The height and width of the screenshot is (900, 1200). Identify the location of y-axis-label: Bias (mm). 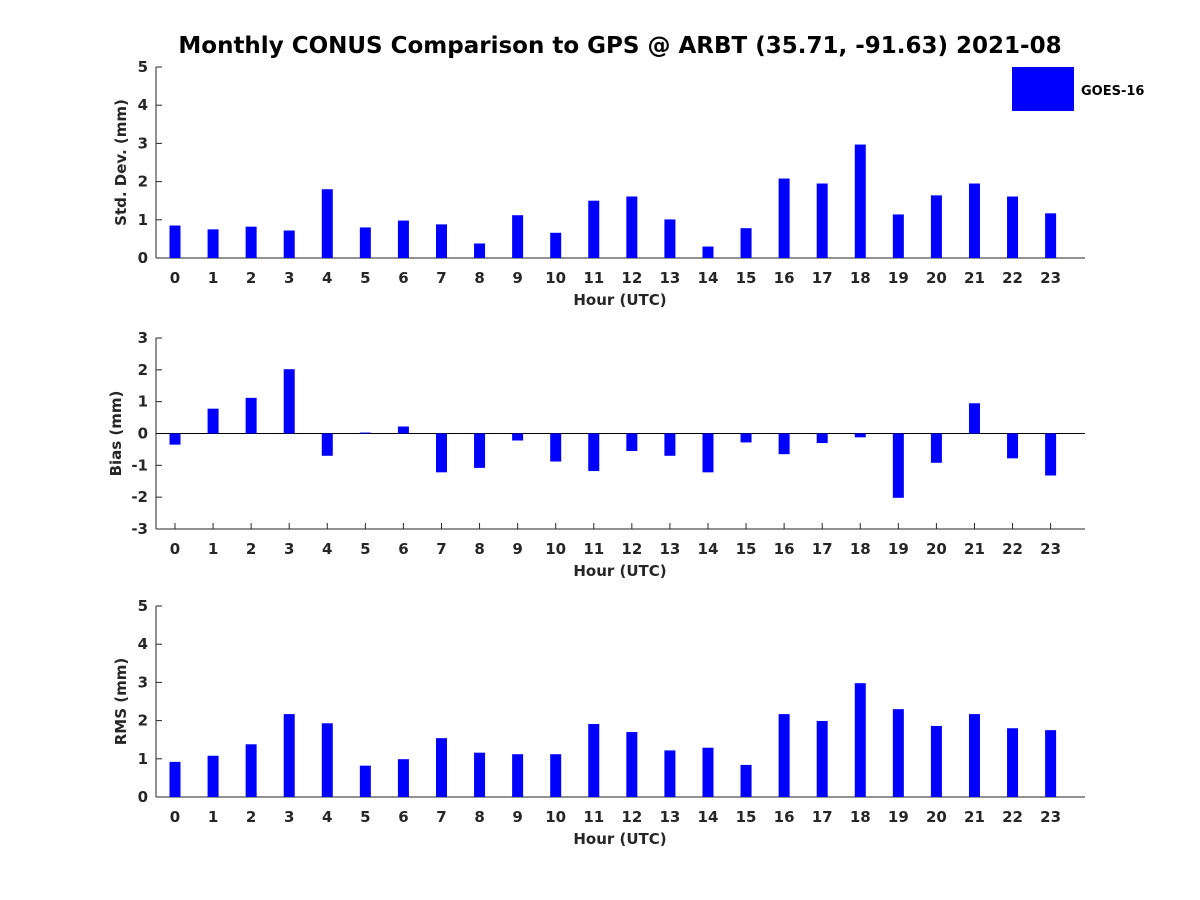
(116, 434).